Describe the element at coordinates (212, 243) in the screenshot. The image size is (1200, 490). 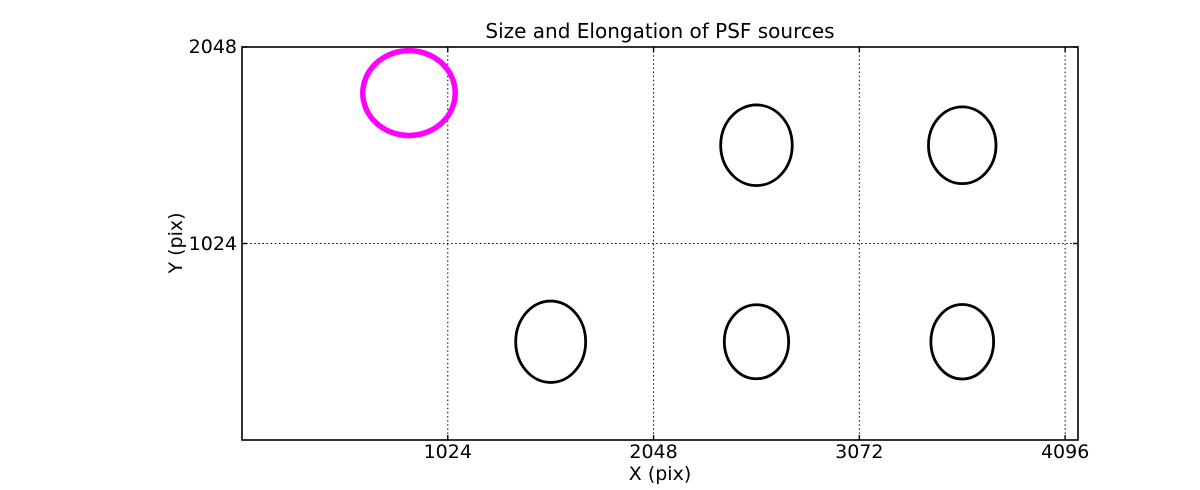
I see `y-tick-label: 1024` at that location.